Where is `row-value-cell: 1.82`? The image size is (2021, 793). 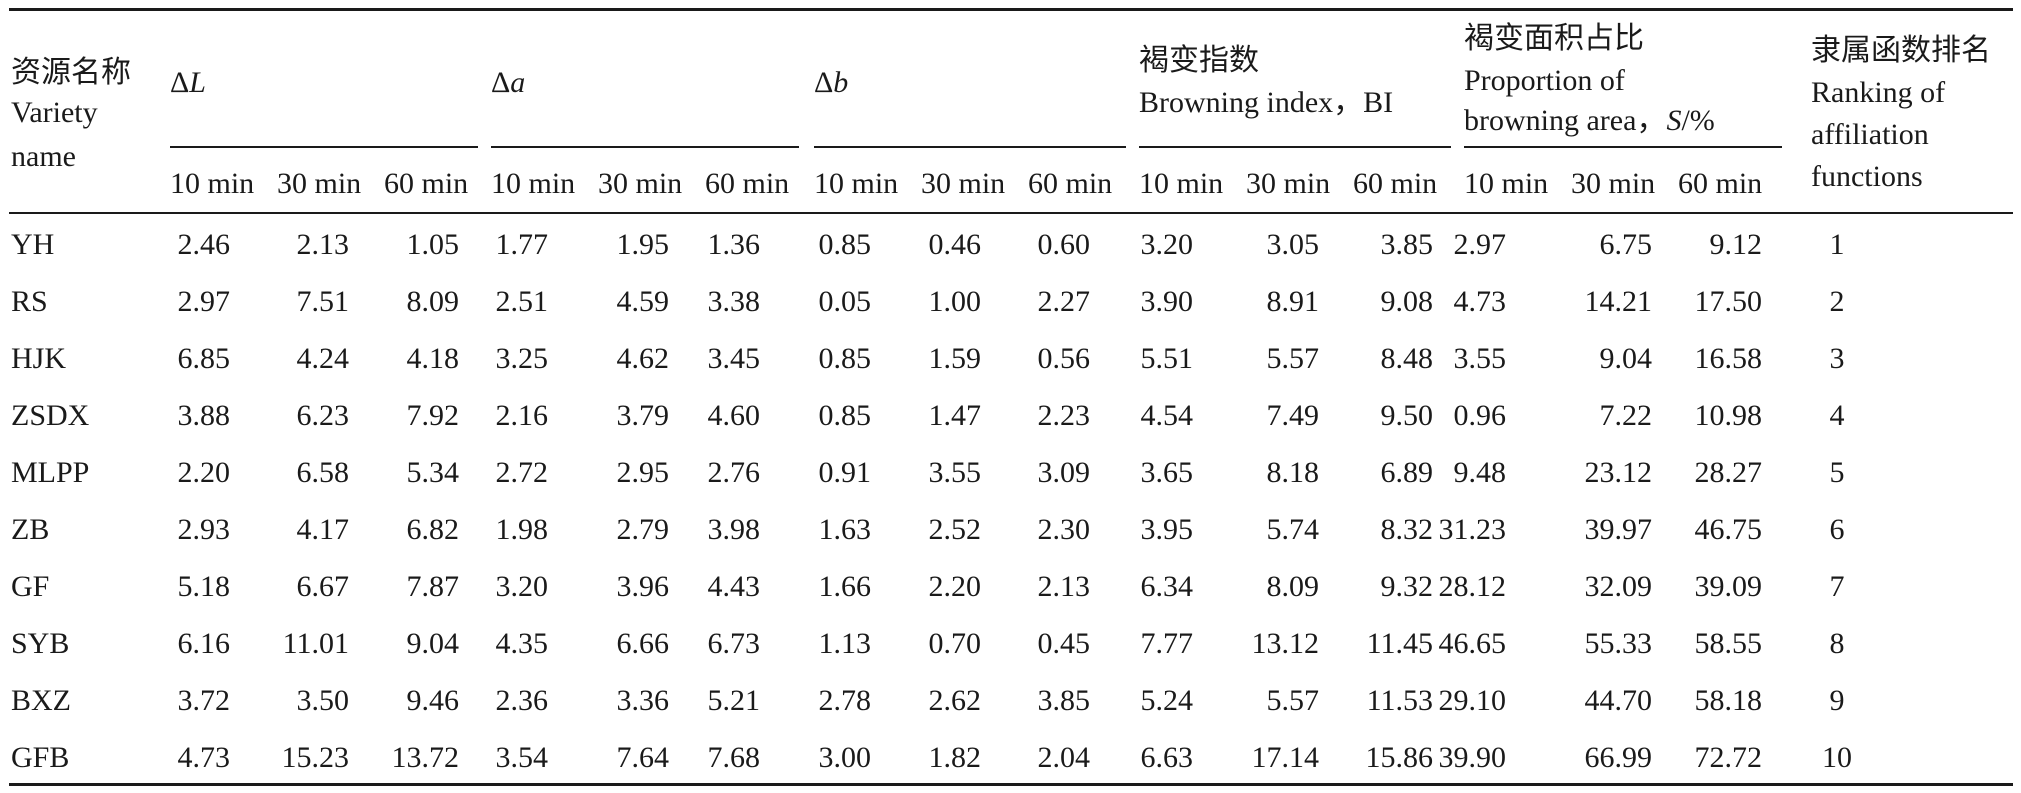
row-value-cell: 1.82 is located at coordinates (955, 757).